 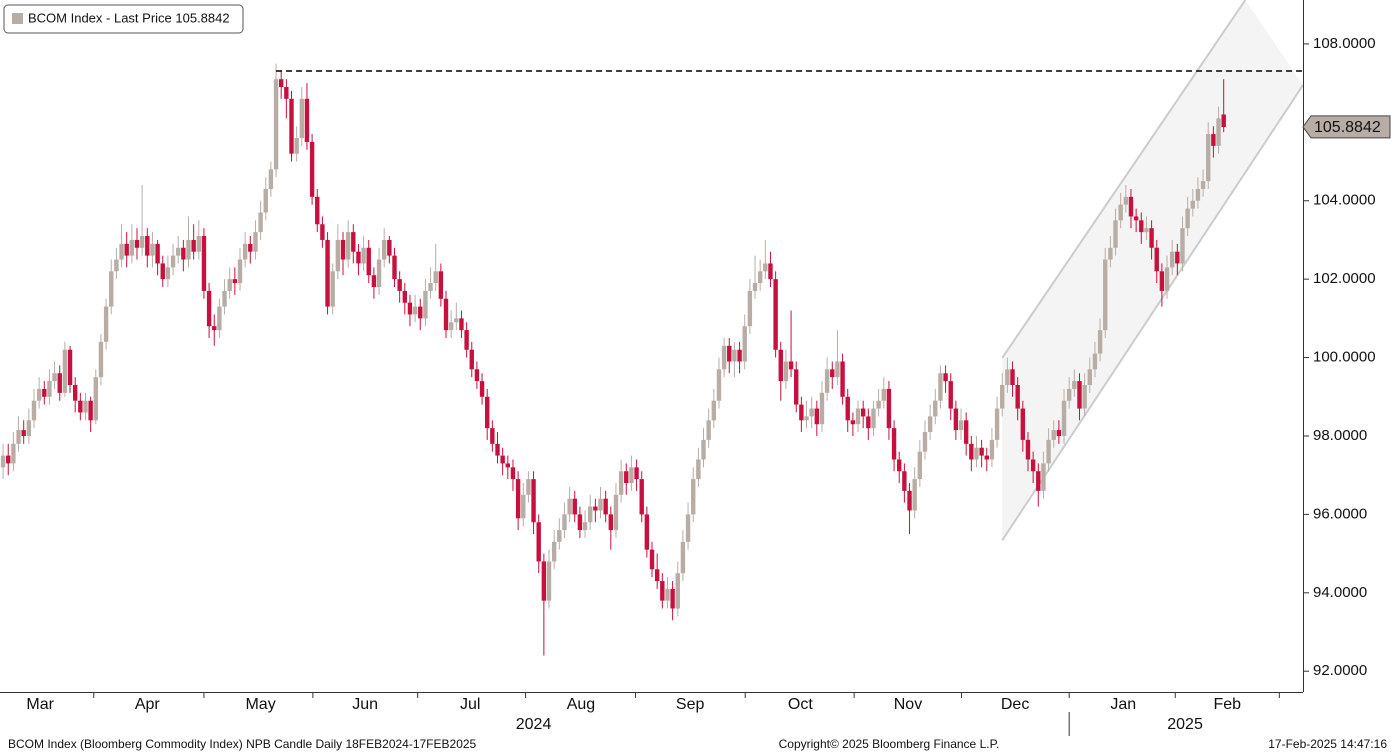 I want to click on x-tick-label: Mar, so click(x=40, y=704).